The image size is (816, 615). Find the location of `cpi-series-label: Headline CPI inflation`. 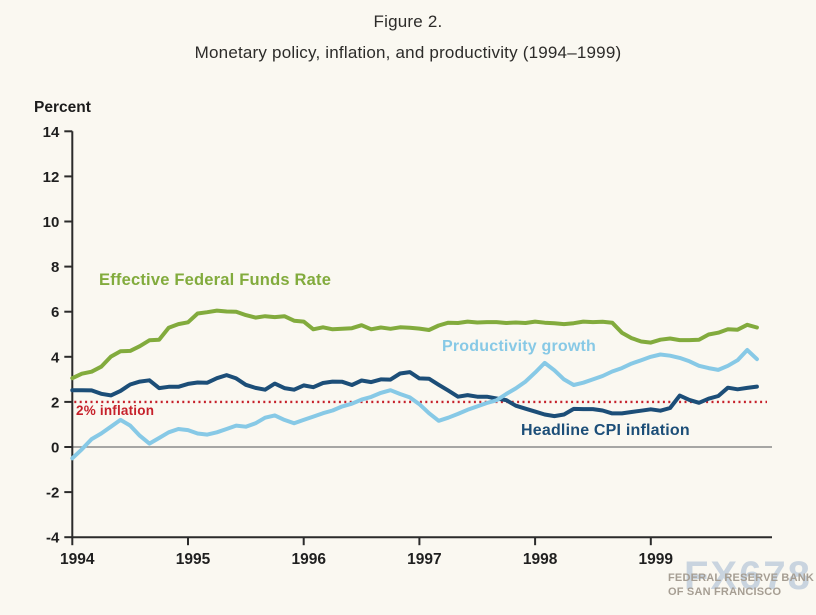

cpi-series-label: Headline CPI inflation is located at coordinates (605, 430).